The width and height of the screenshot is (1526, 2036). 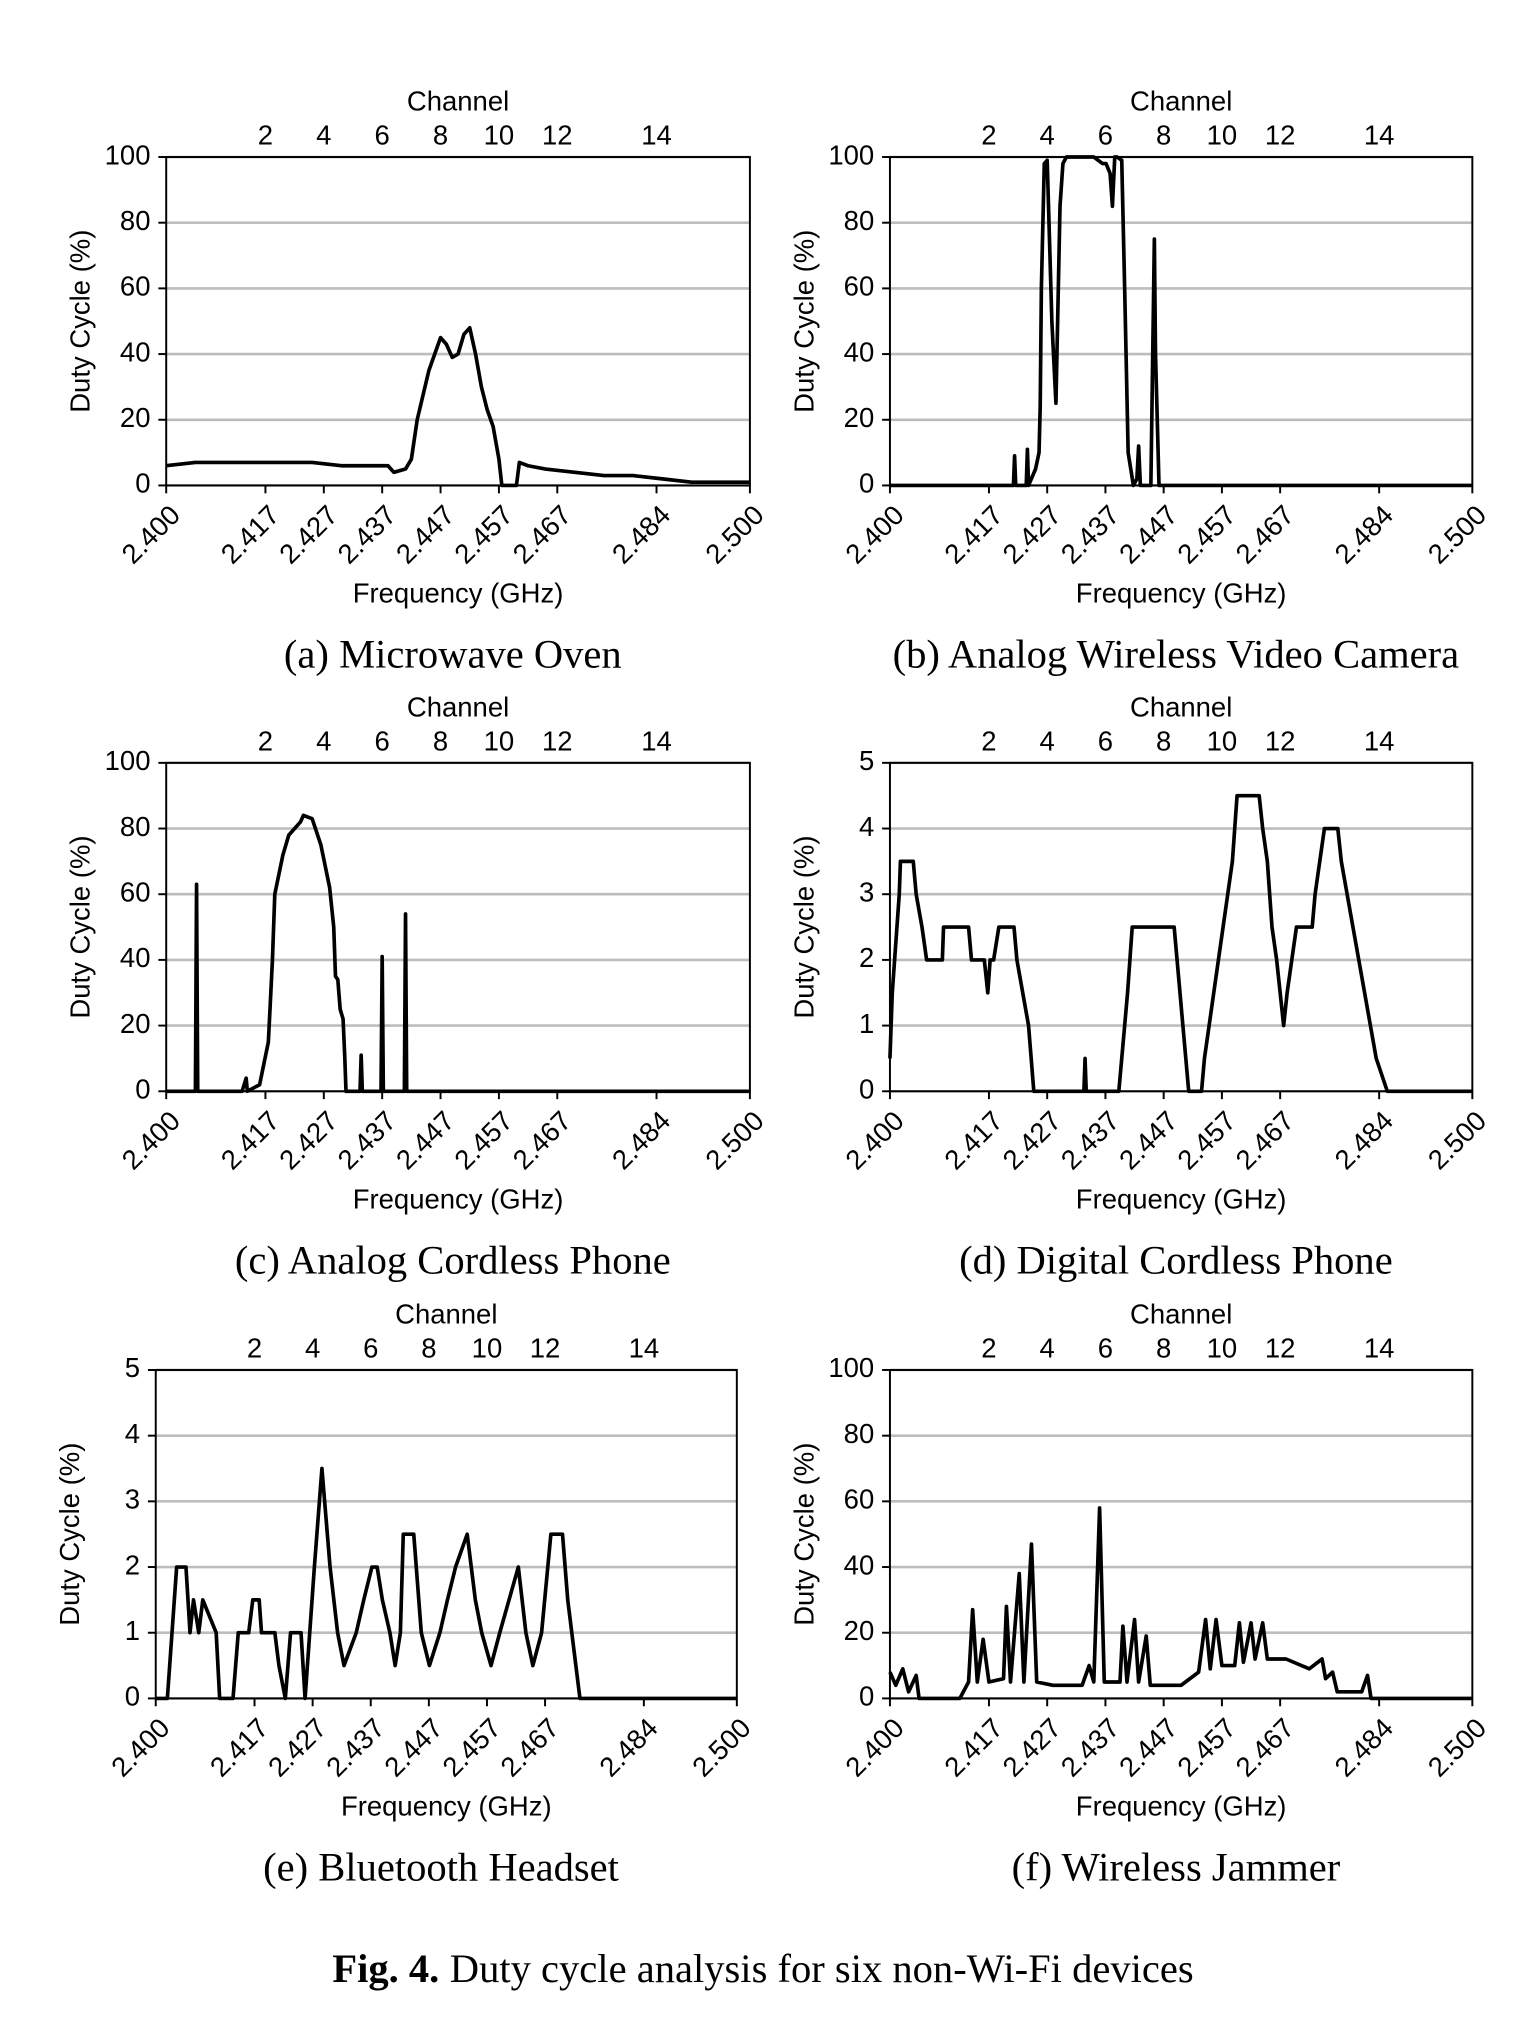 I want to click on y-tick-label: 2, so click(x=866, y=957).